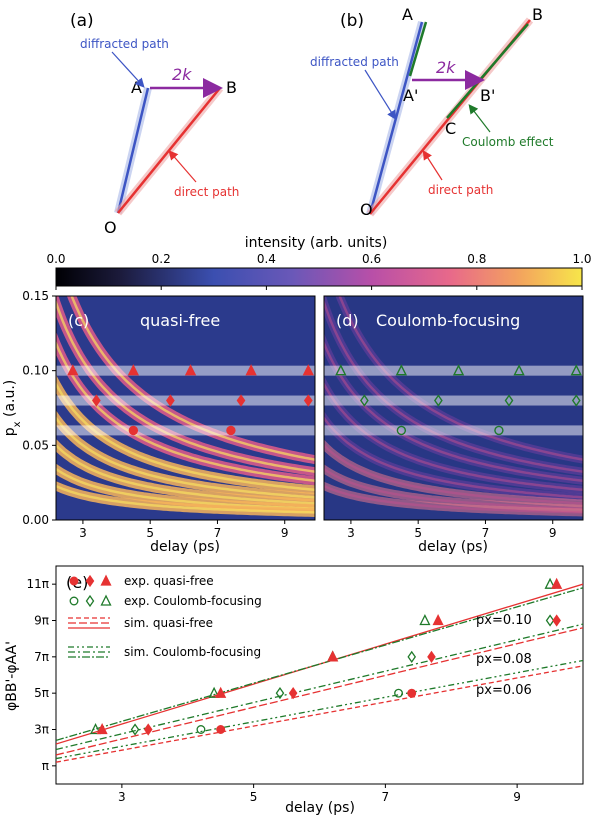 This screenshot has height=821, width=599. I want to click on panel-b-diffracted-label: diffracted path, so click(354, 62).